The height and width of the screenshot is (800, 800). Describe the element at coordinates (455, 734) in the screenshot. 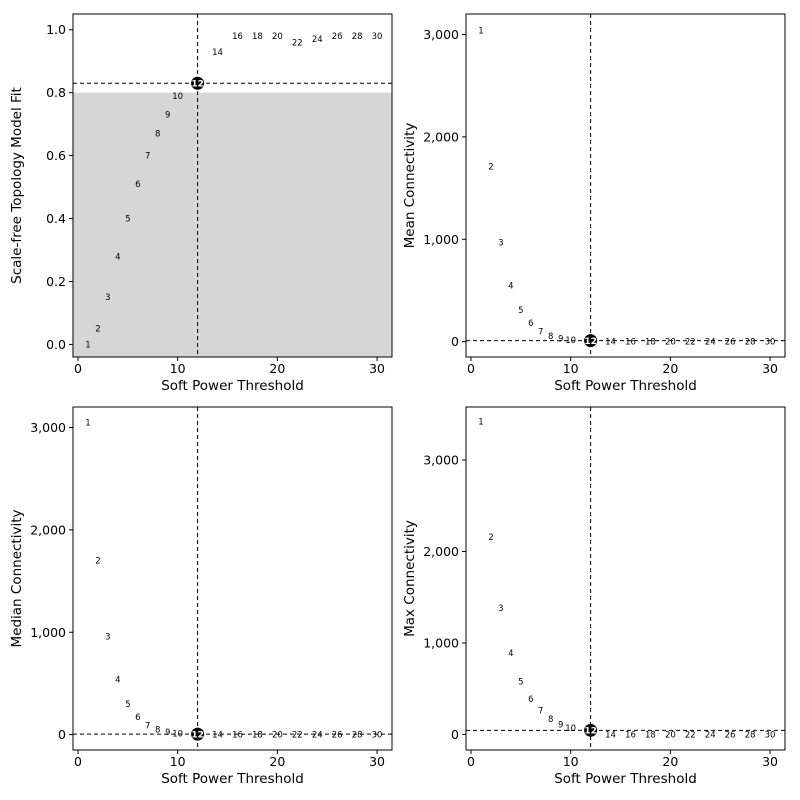

I see `y-tick-label: 0` at that location.